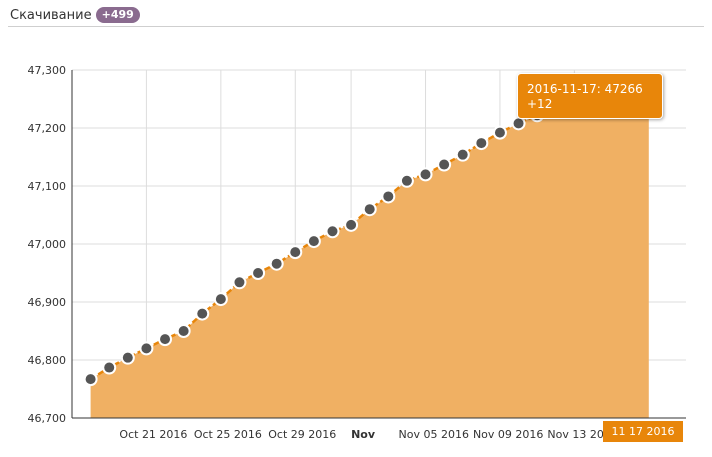 This screenshot has width=712, height=457. I want to click on chart-header: Скачивание +499, so click(75, 15).